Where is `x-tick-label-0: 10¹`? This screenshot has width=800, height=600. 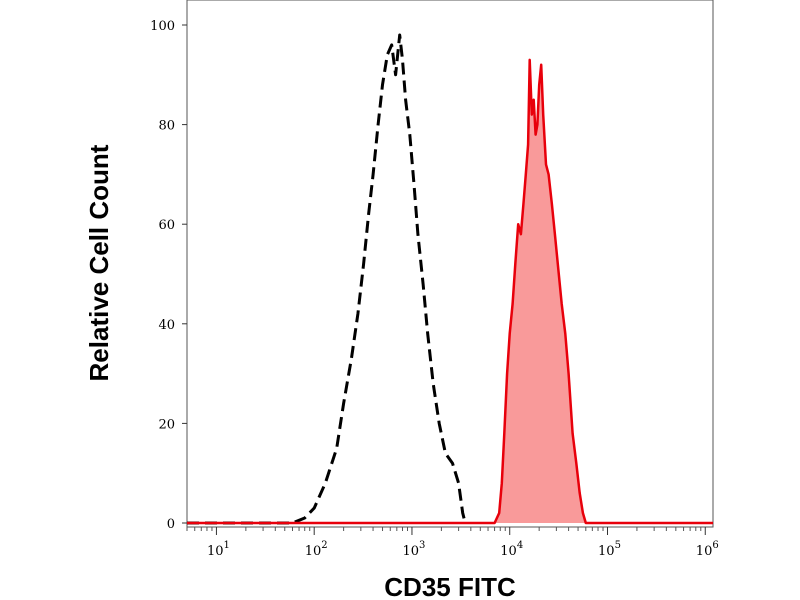
x-tick-label-0: 10¹ is located at coordinates (218, 549).